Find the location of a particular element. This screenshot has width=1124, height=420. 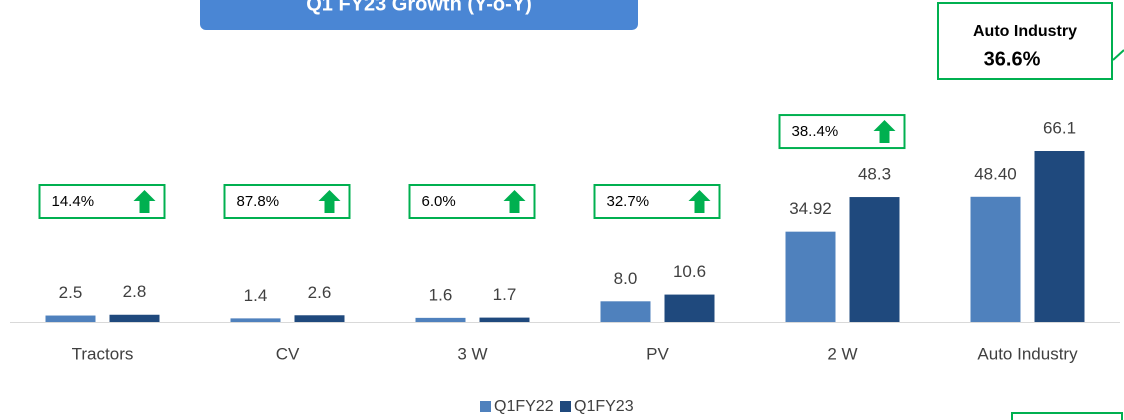

growth-label: 87.8% is located at coordinates (258, 201).